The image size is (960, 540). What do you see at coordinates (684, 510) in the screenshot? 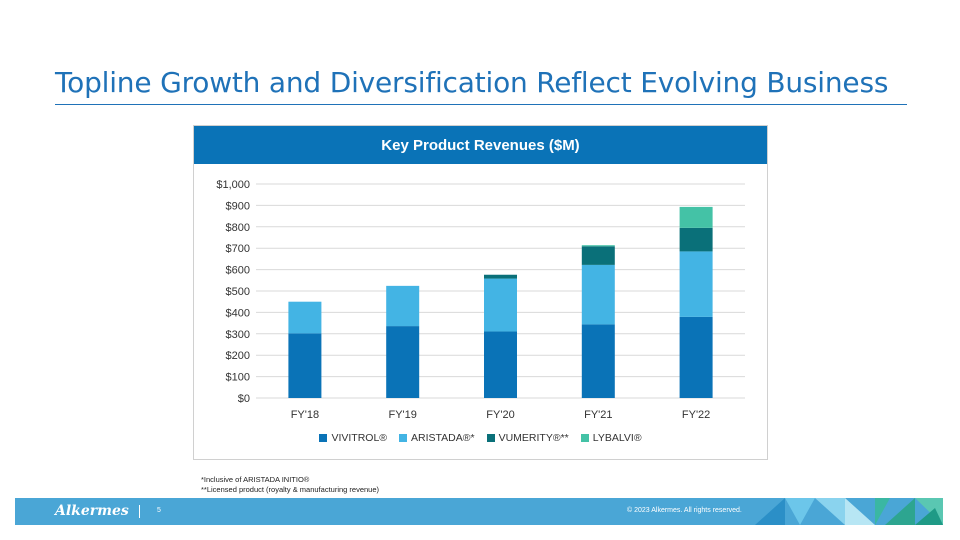
I see `copyright-text: © 2023 Alkermes. All rights reserved.` at bounding box center [684, 510].